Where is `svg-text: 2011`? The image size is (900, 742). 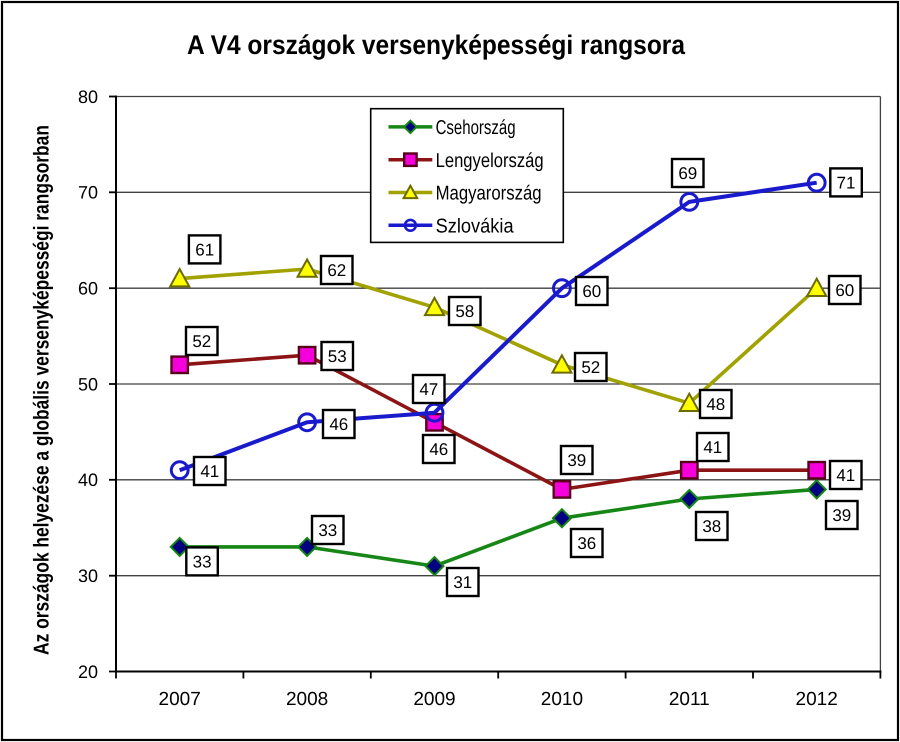 svg-text: 2011 is located at coordinates (689, 699).